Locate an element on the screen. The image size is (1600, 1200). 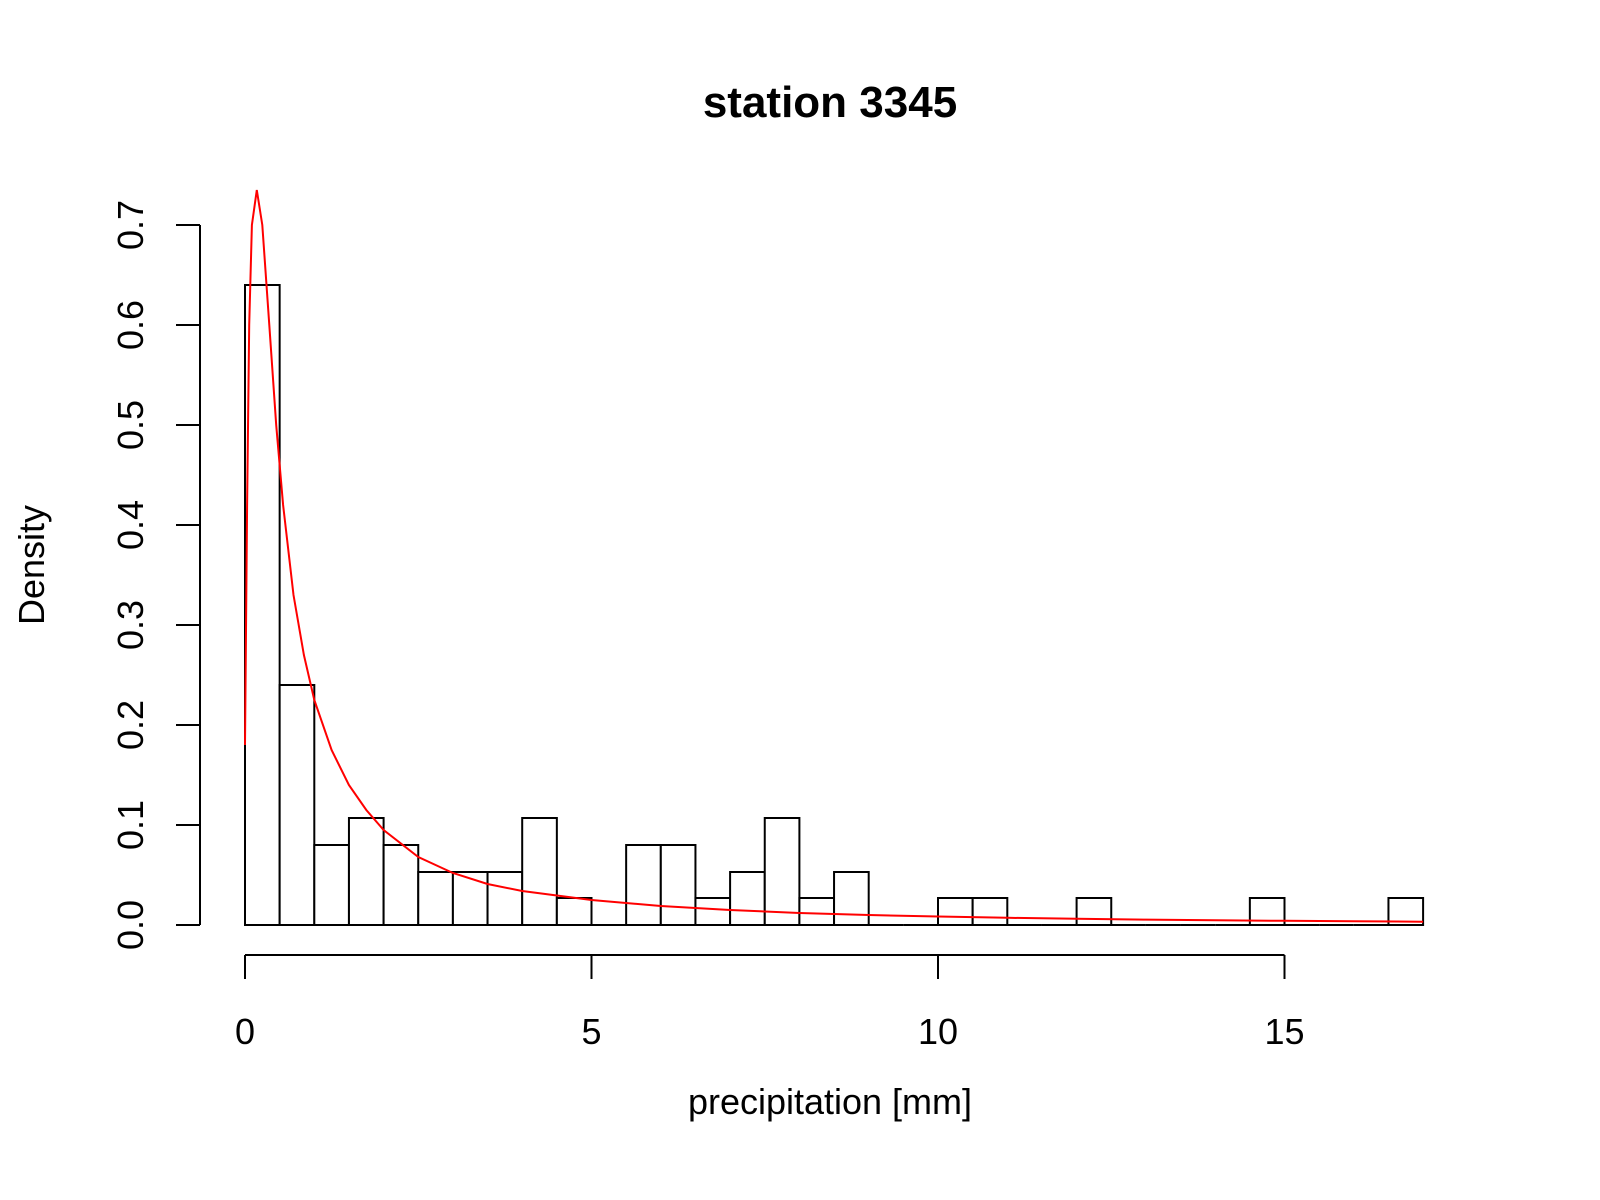
x-tick-label-3: 15 is located at coordinates (1284, 1031).